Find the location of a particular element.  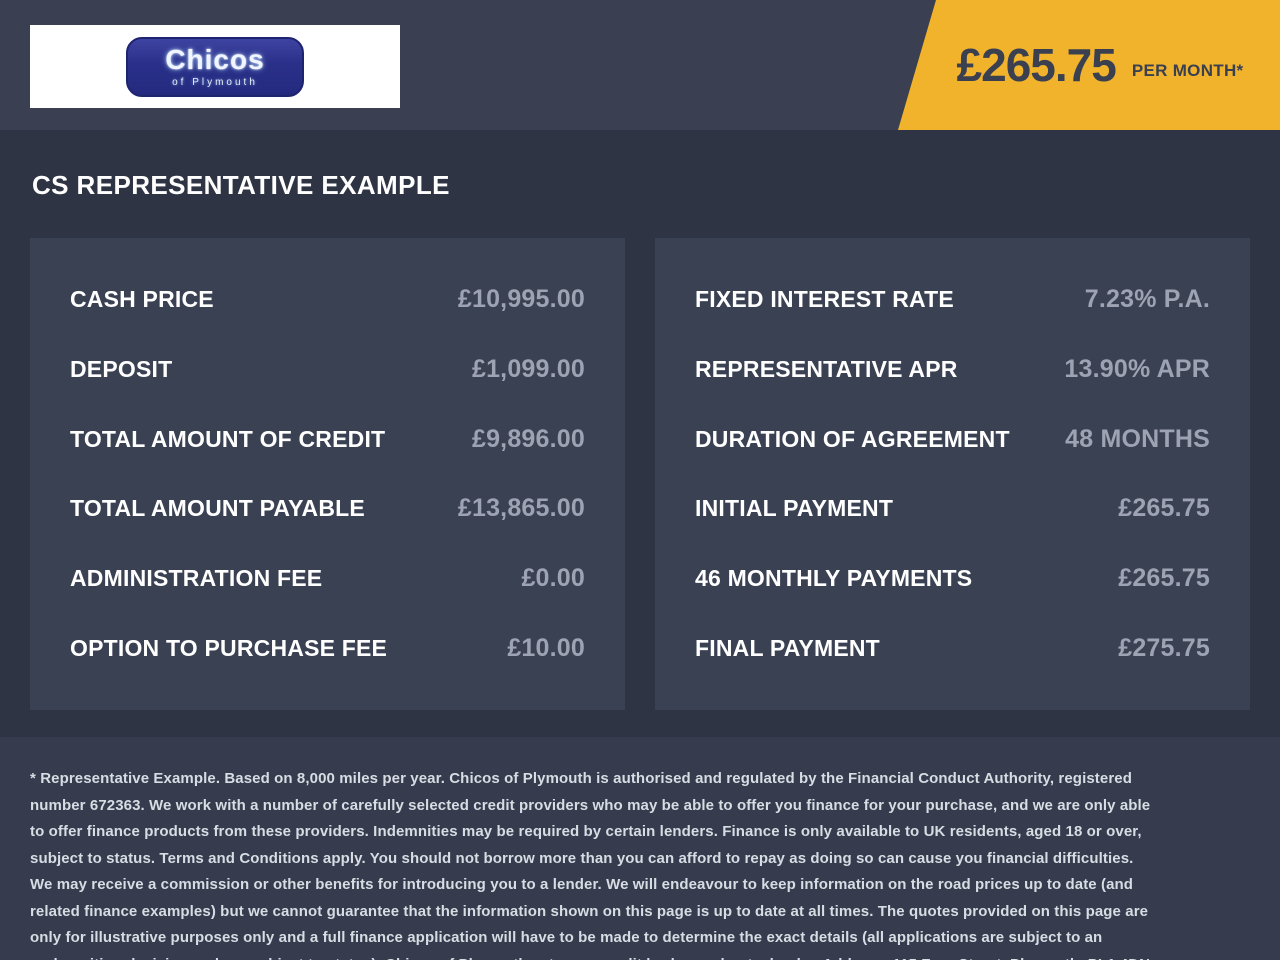

row-value: £275.75 is located at coordinates (1164, 648).